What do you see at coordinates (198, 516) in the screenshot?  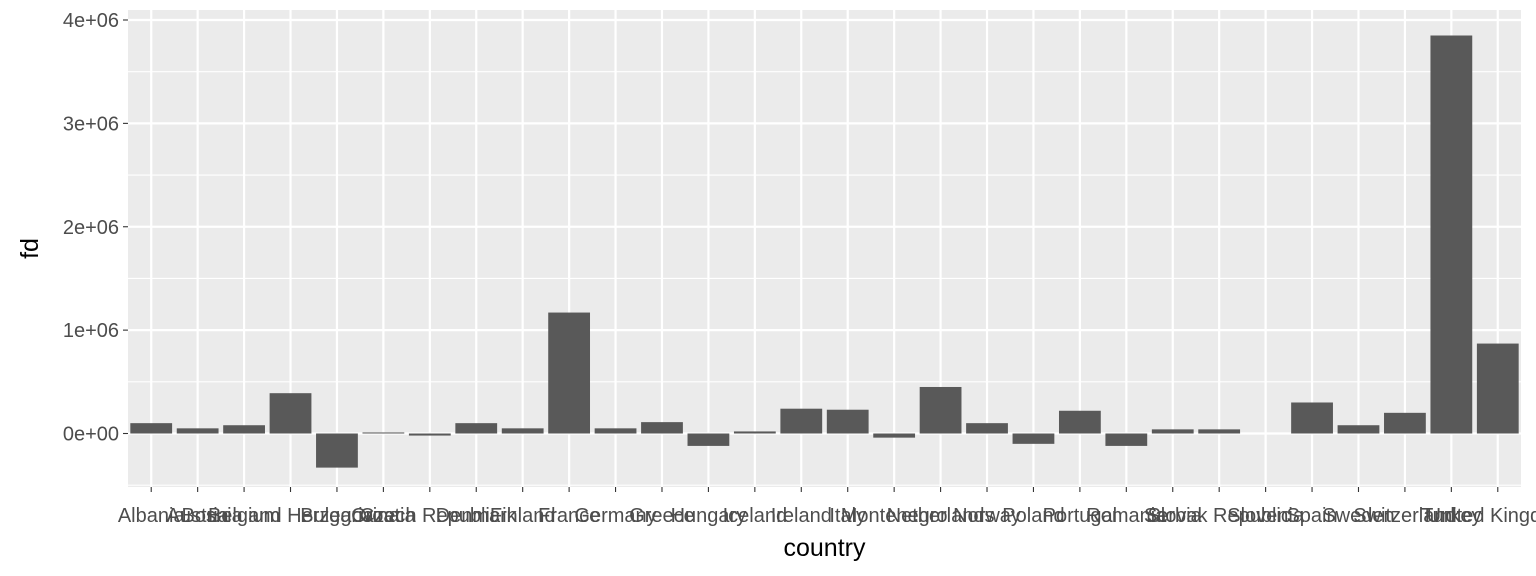 I see `x-tick-label: Austria` at bounding box center [198, 516].